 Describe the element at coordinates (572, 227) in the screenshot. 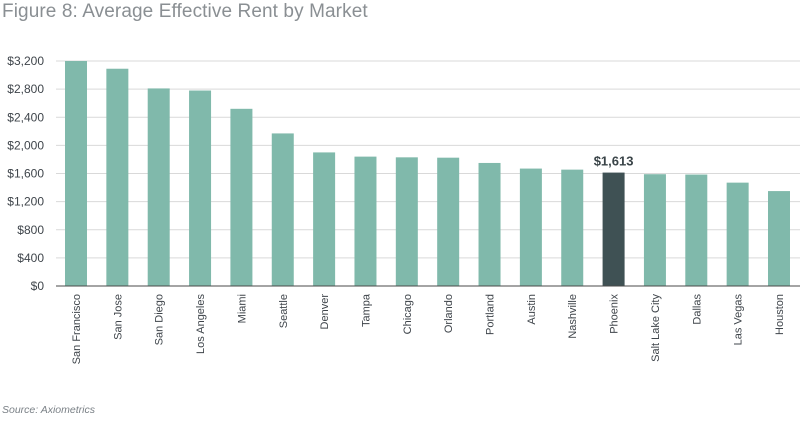

I see `bar-nashville` at that location.